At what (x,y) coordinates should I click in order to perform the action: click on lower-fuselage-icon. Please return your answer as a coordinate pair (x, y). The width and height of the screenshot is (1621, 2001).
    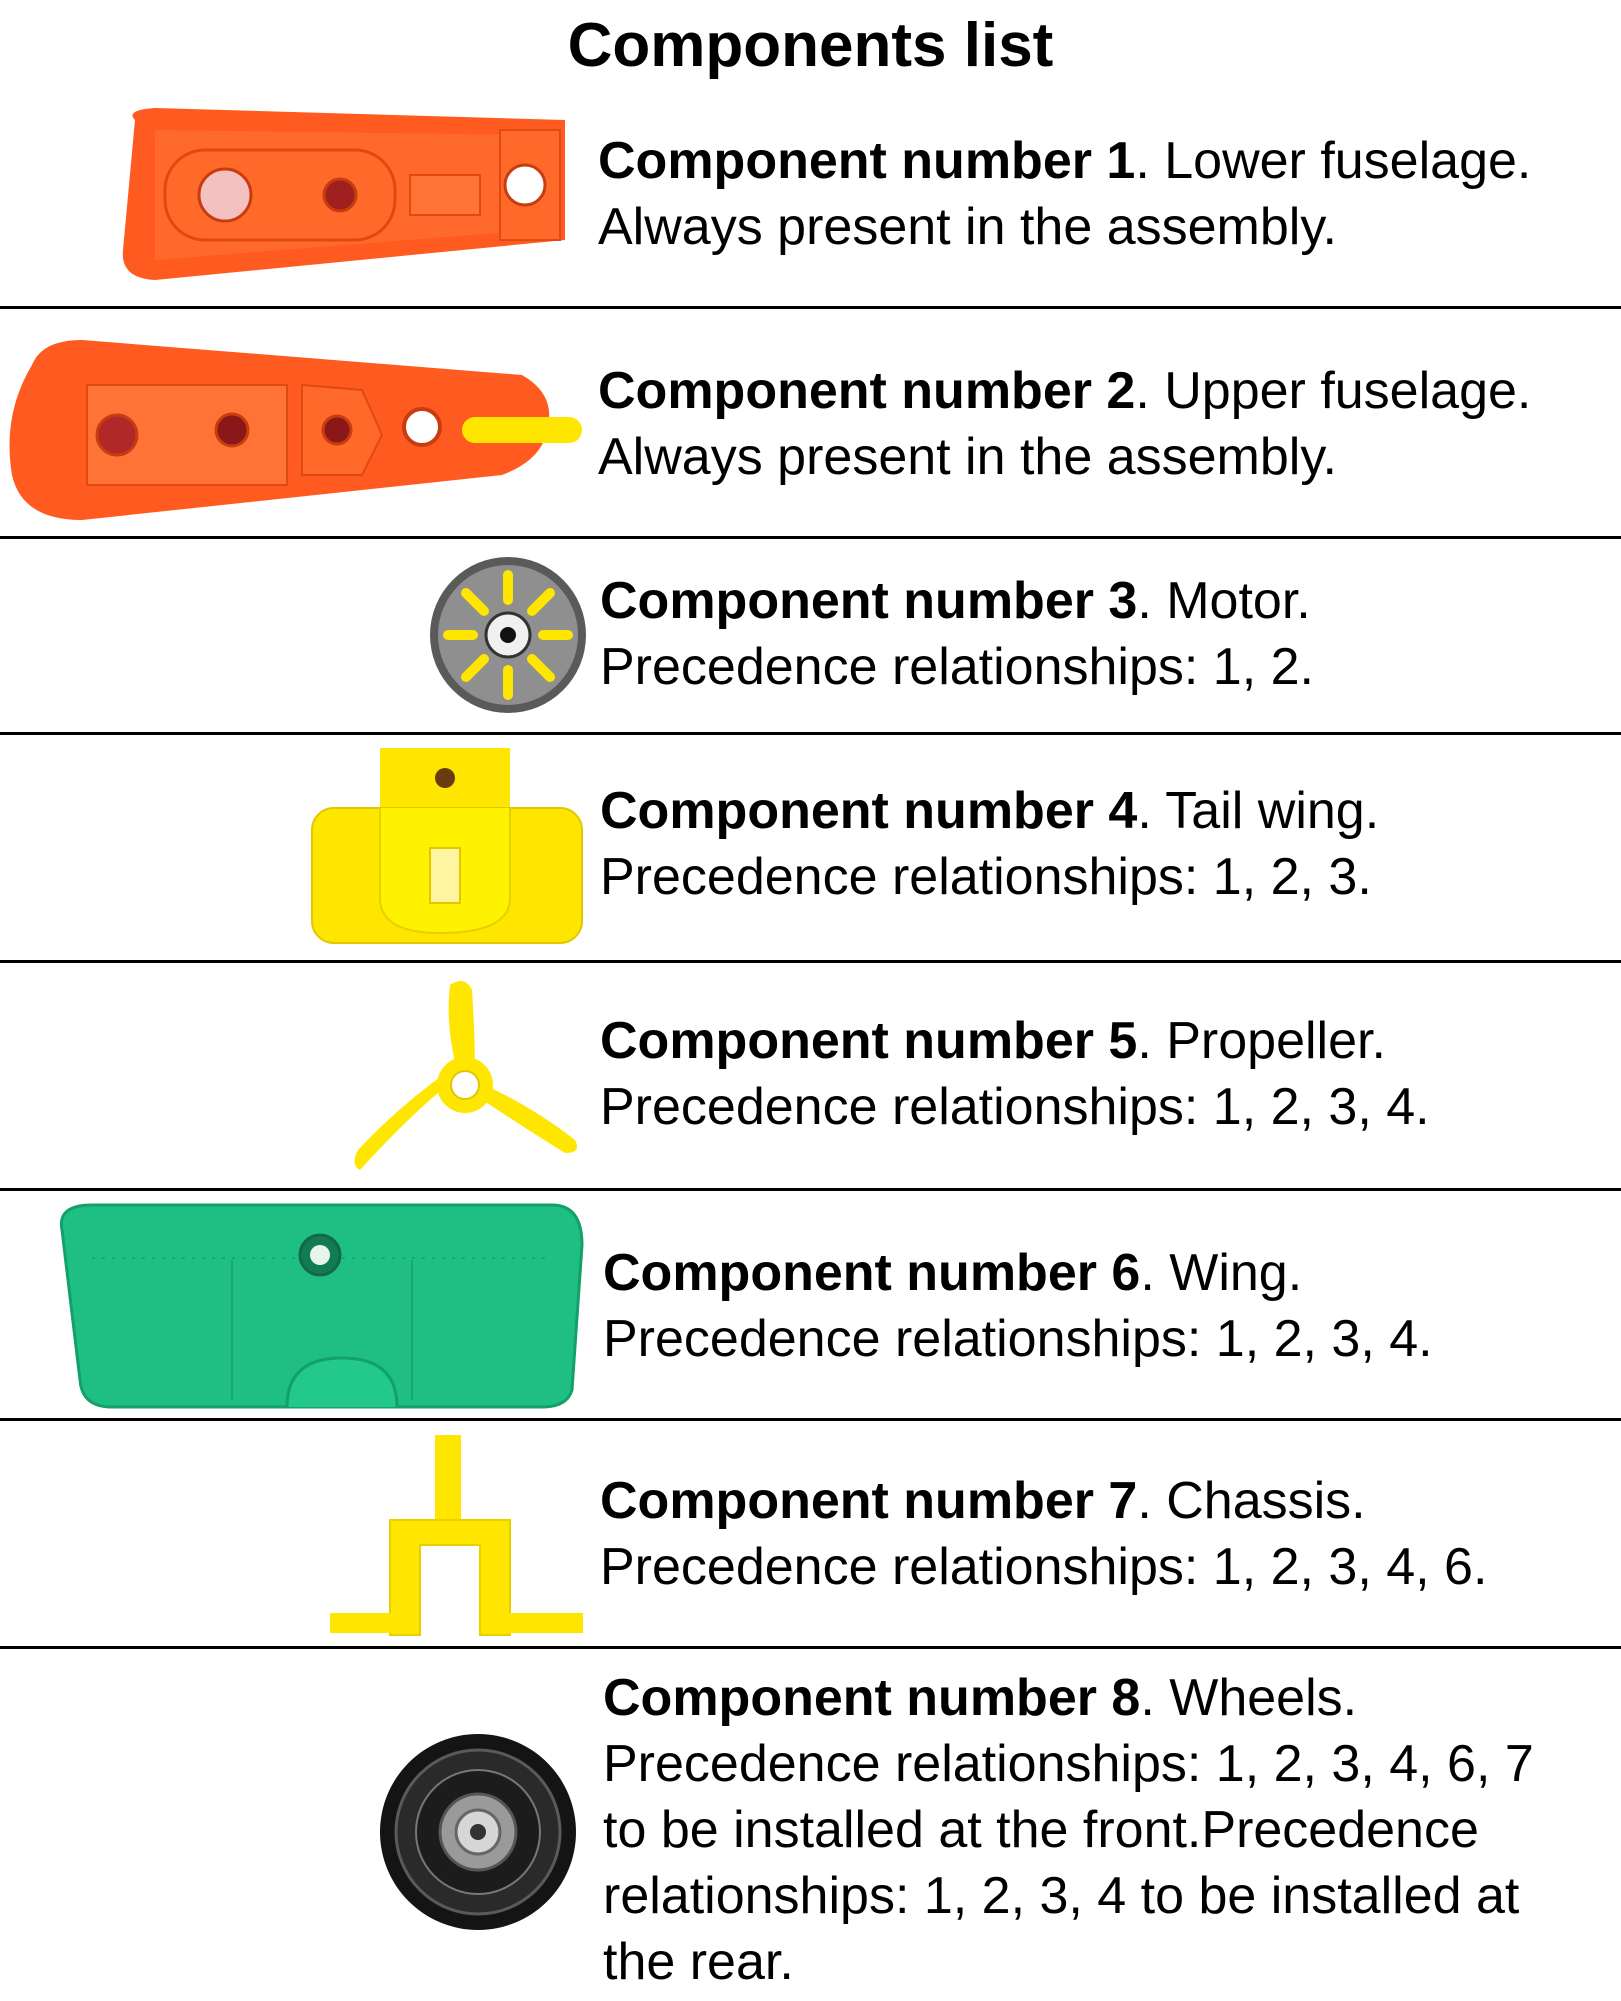
    Looking at the image, I should click on (342, 192).